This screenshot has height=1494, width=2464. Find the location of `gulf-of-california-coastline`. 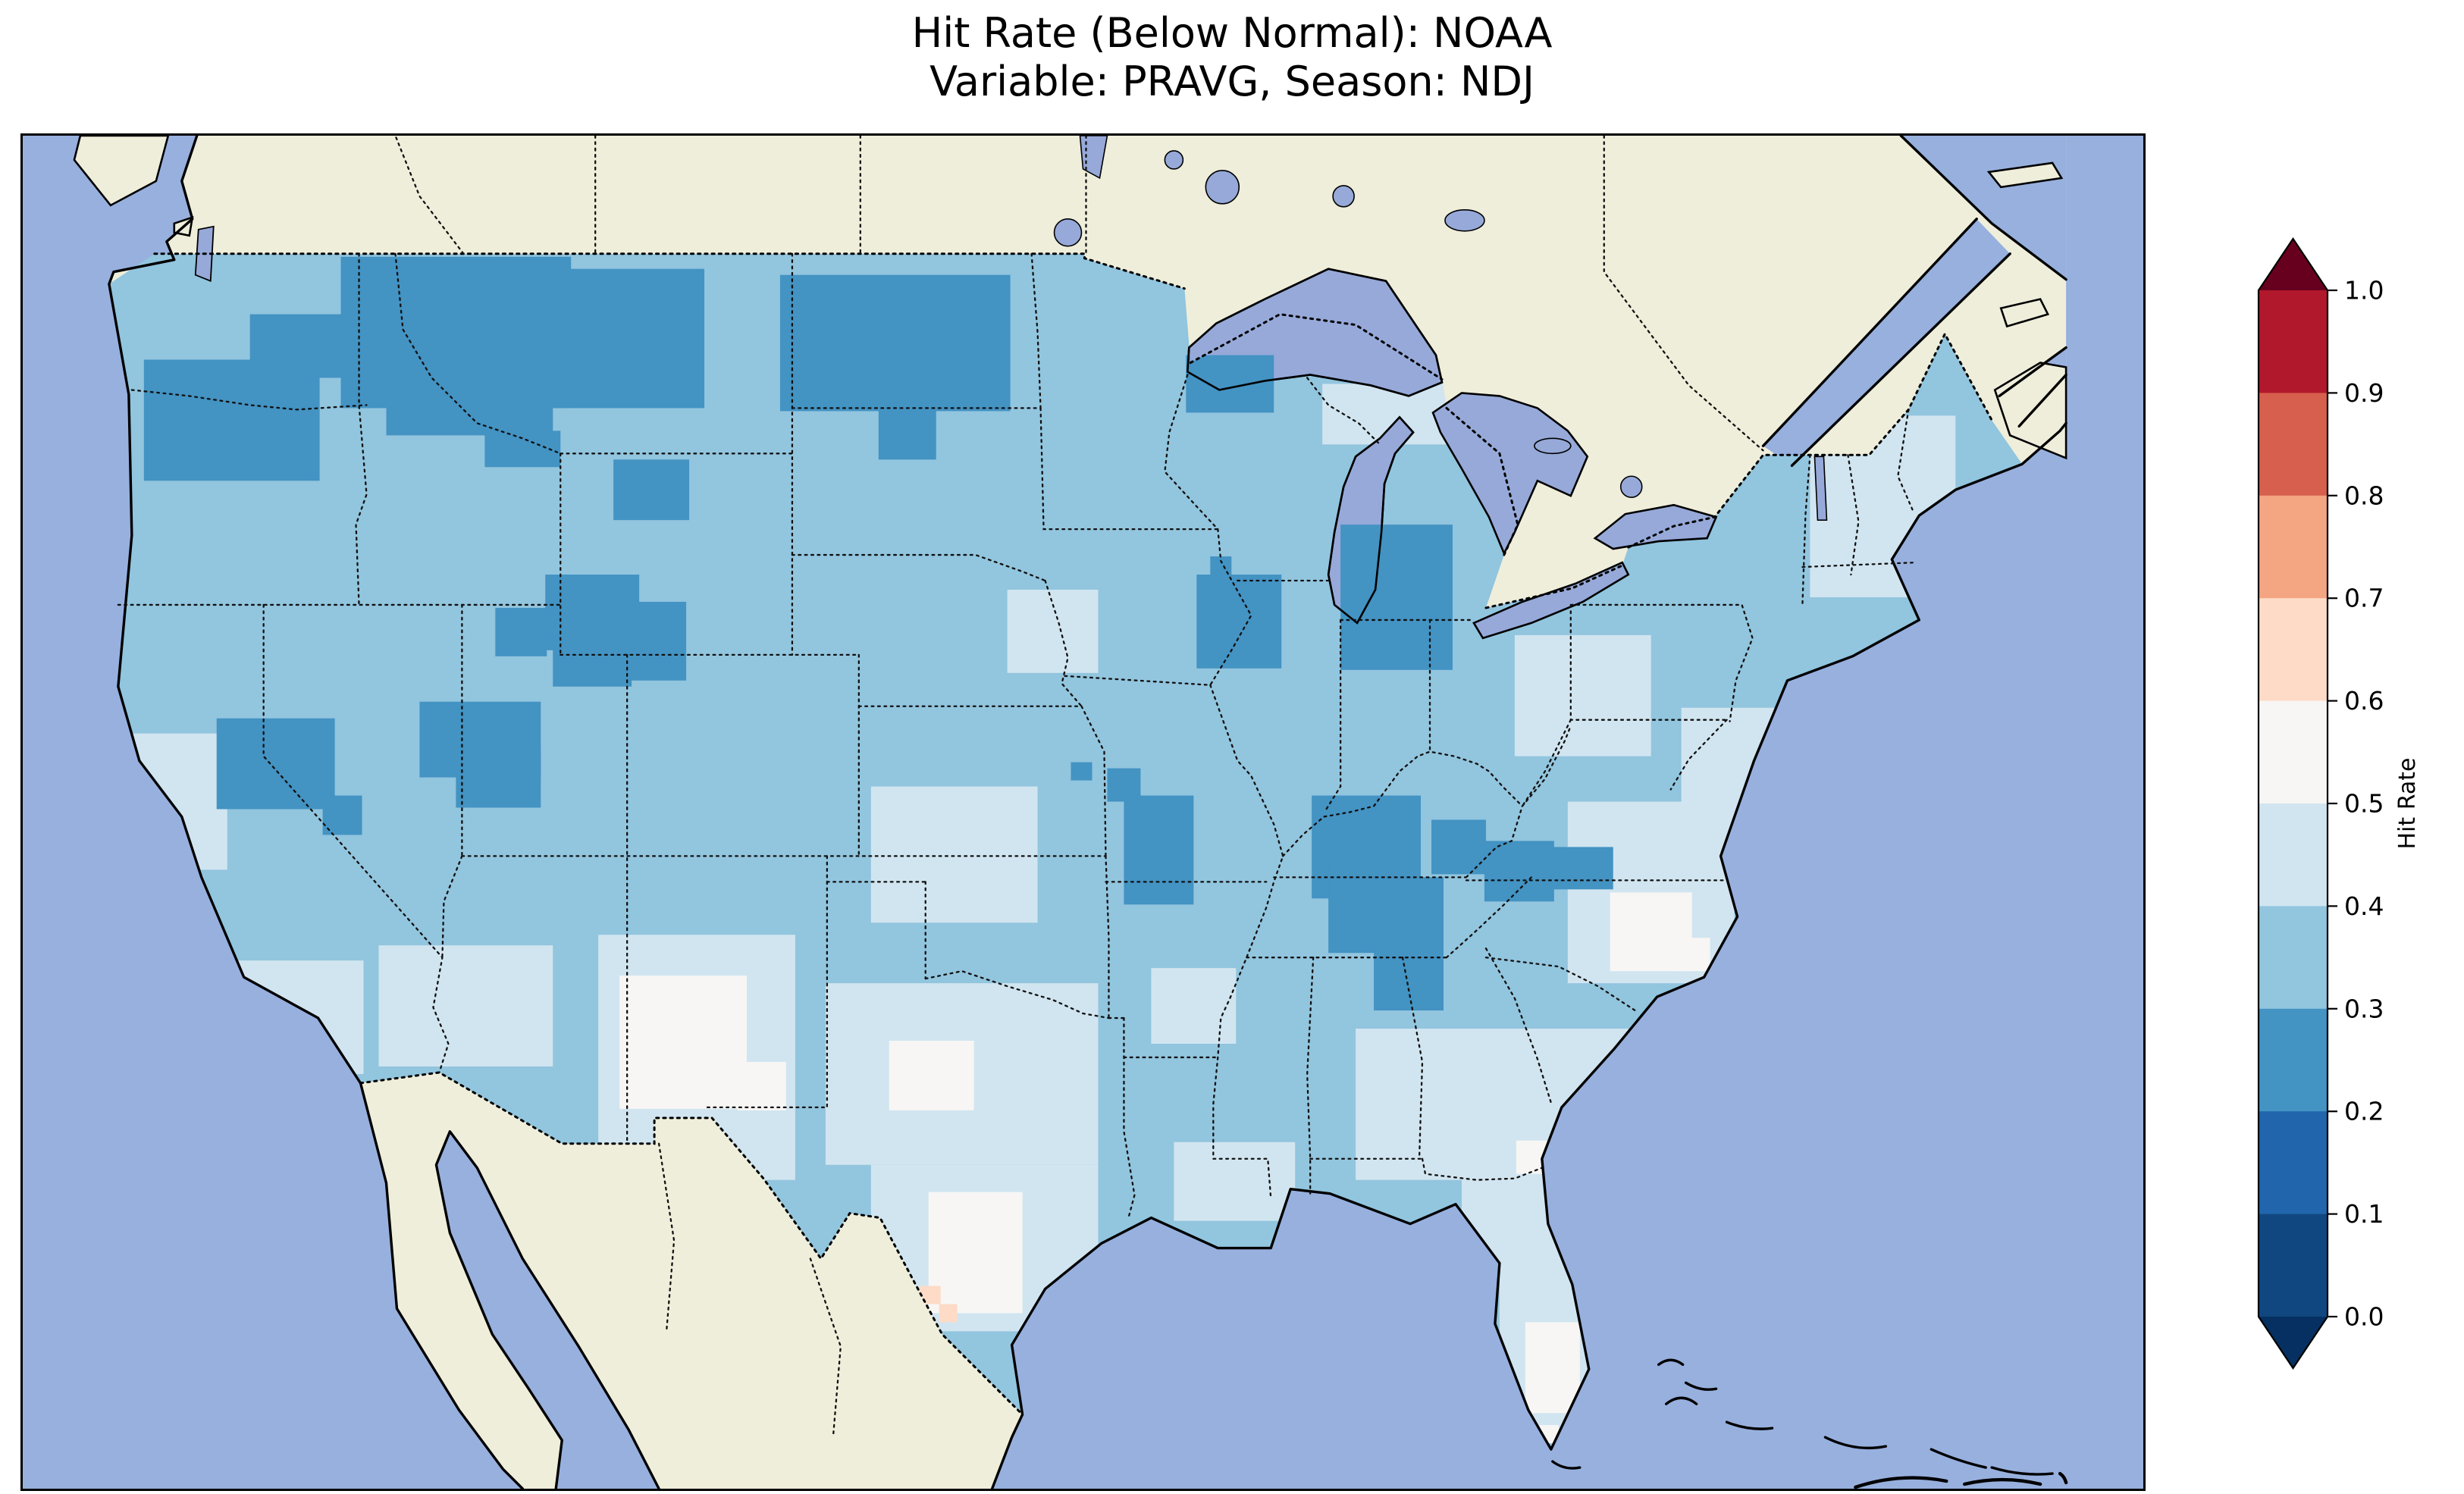

gulf-of-california-coastline is located at coordinates (547, 1309).